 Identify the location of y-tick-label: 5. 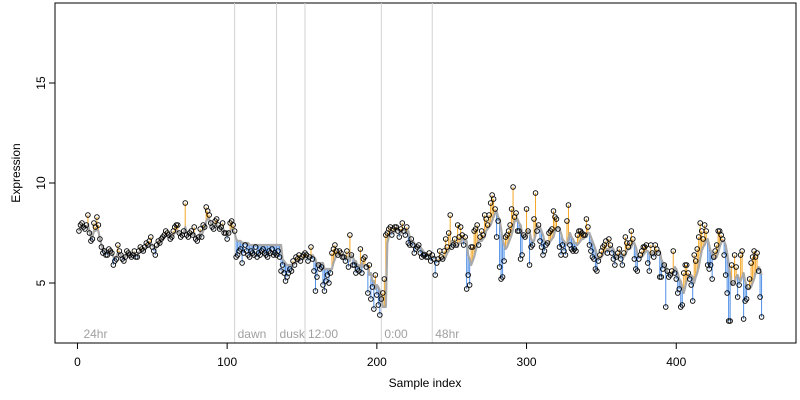
(41, 282).